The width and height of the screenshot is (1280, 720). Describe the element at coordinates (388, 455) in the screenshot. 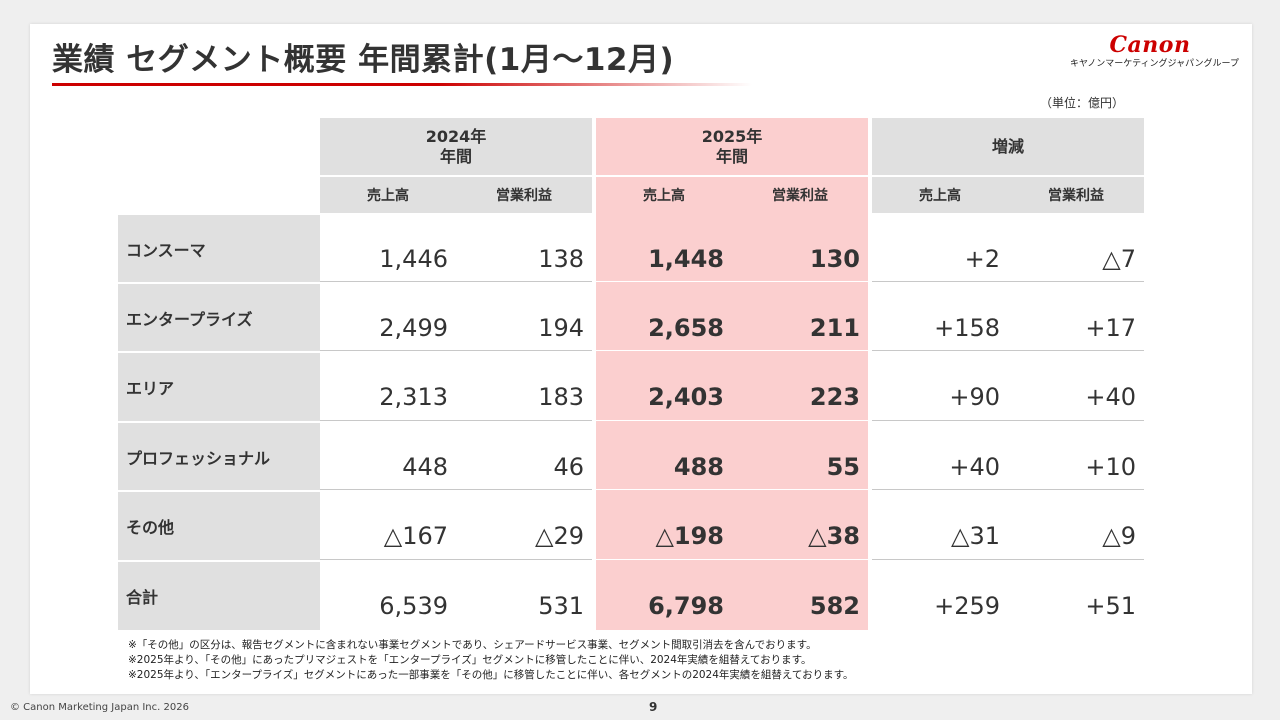

I see `cell-professional-sales-2024: 448` at that location.